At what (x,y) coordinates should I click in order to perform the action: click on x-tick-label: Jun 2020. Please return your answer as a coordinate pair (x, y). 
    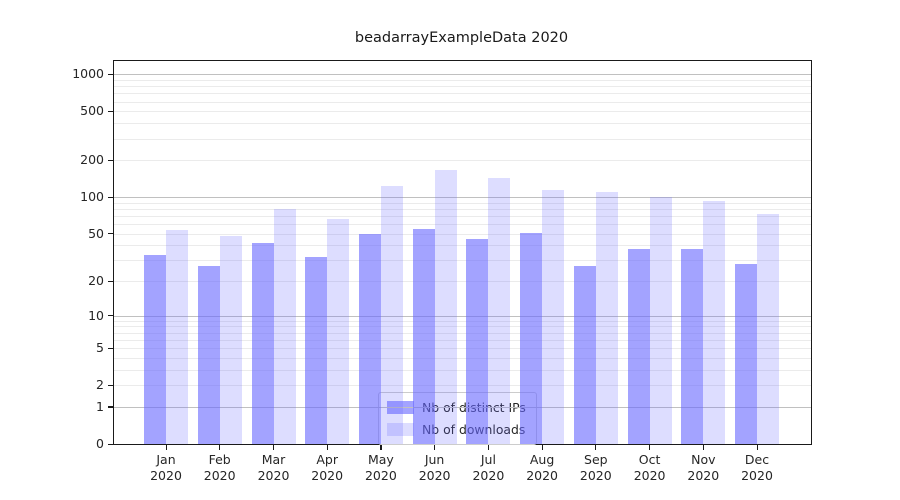
    Looking at the image, I should click on (434, 467).